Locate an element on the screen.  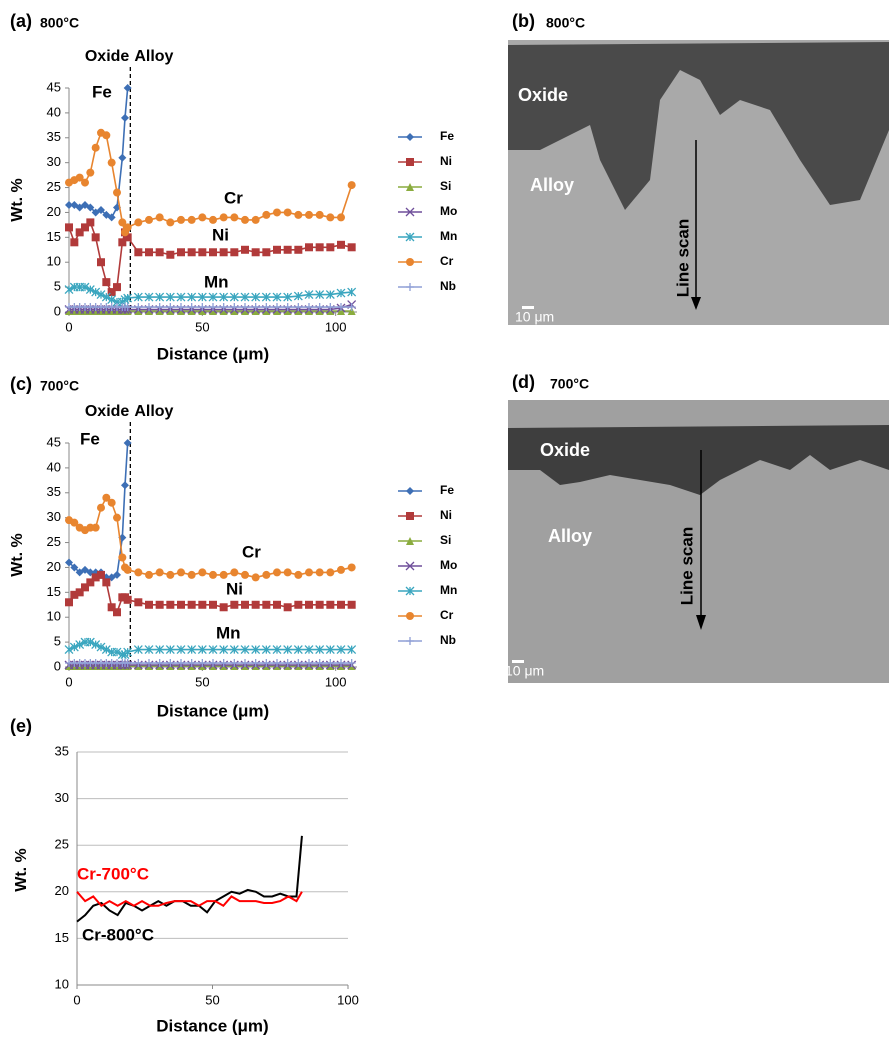
y-tick-label: 25 is located at coordinates (54, 186).